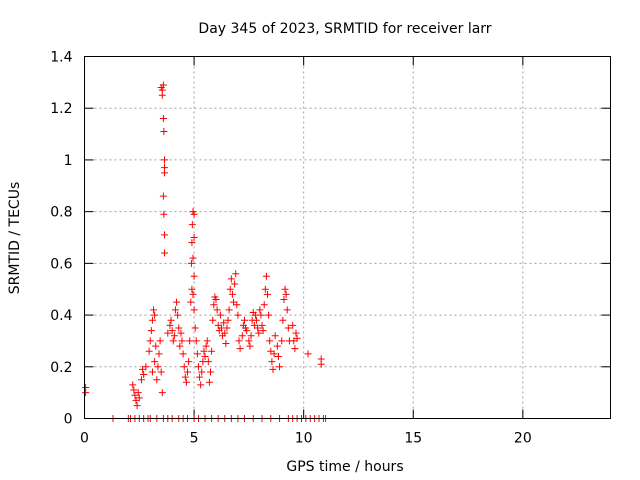 The image size is (640, 480). What do you see at coordinates (15, 238) in the screenshot?
I see `y-axis-label: SRMTID / TECUs` at bounding box center [15, 238].